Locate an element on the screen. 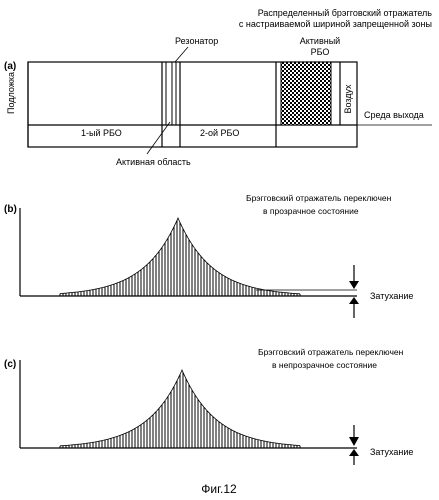  tunable-dbr-label-line2: с настраиваемой шириной запрещенной зоны is located at coordinates (335, 24).